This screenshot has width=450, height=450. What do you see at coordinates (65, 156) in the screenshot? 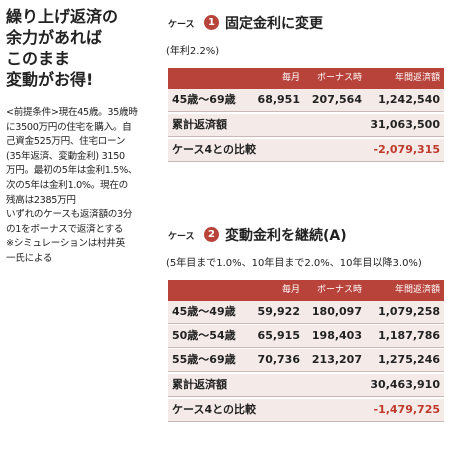
I see `premise-line: (35年返済、変動金利) 3150` at bounding box center [65, 156].